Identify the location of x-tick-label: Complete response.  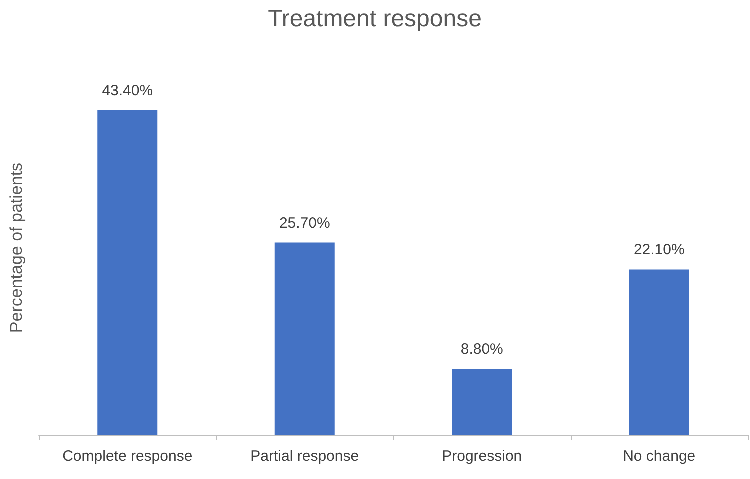
(127, 456).